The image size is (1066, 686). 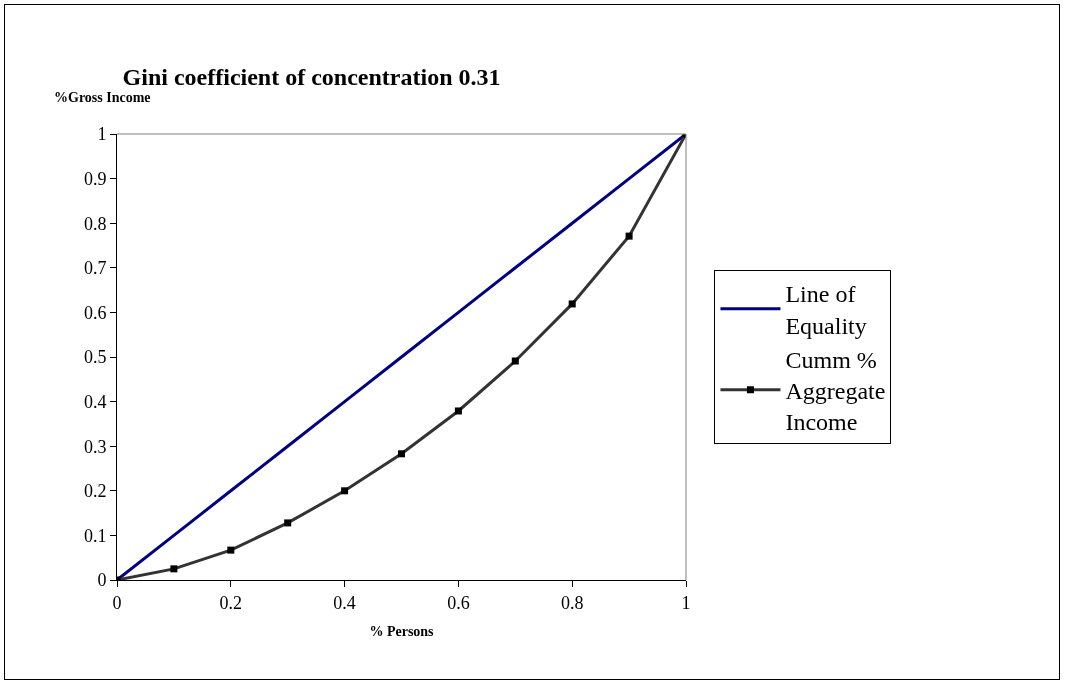 I want to click on y-tick-label: 0.3, so click(x=95, y=446).